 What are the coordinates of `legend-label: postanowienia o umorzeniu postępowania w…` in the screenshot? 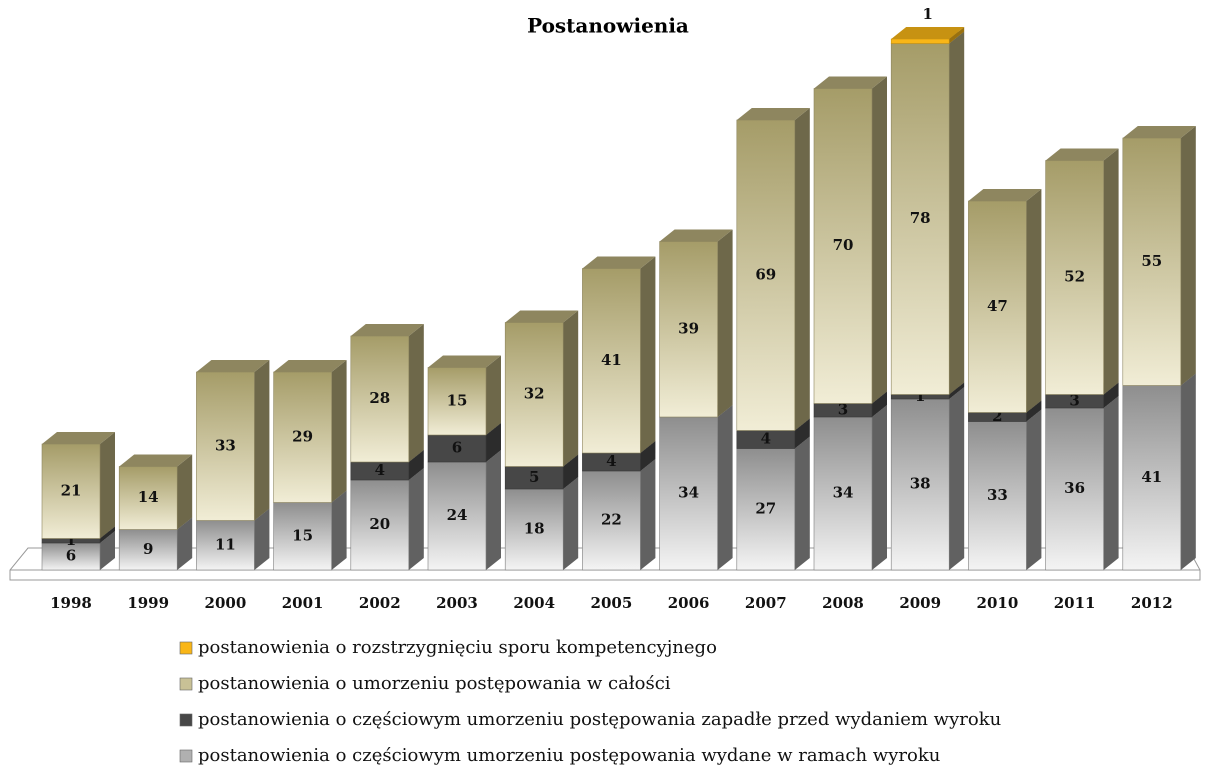 It's located at (434, 683).